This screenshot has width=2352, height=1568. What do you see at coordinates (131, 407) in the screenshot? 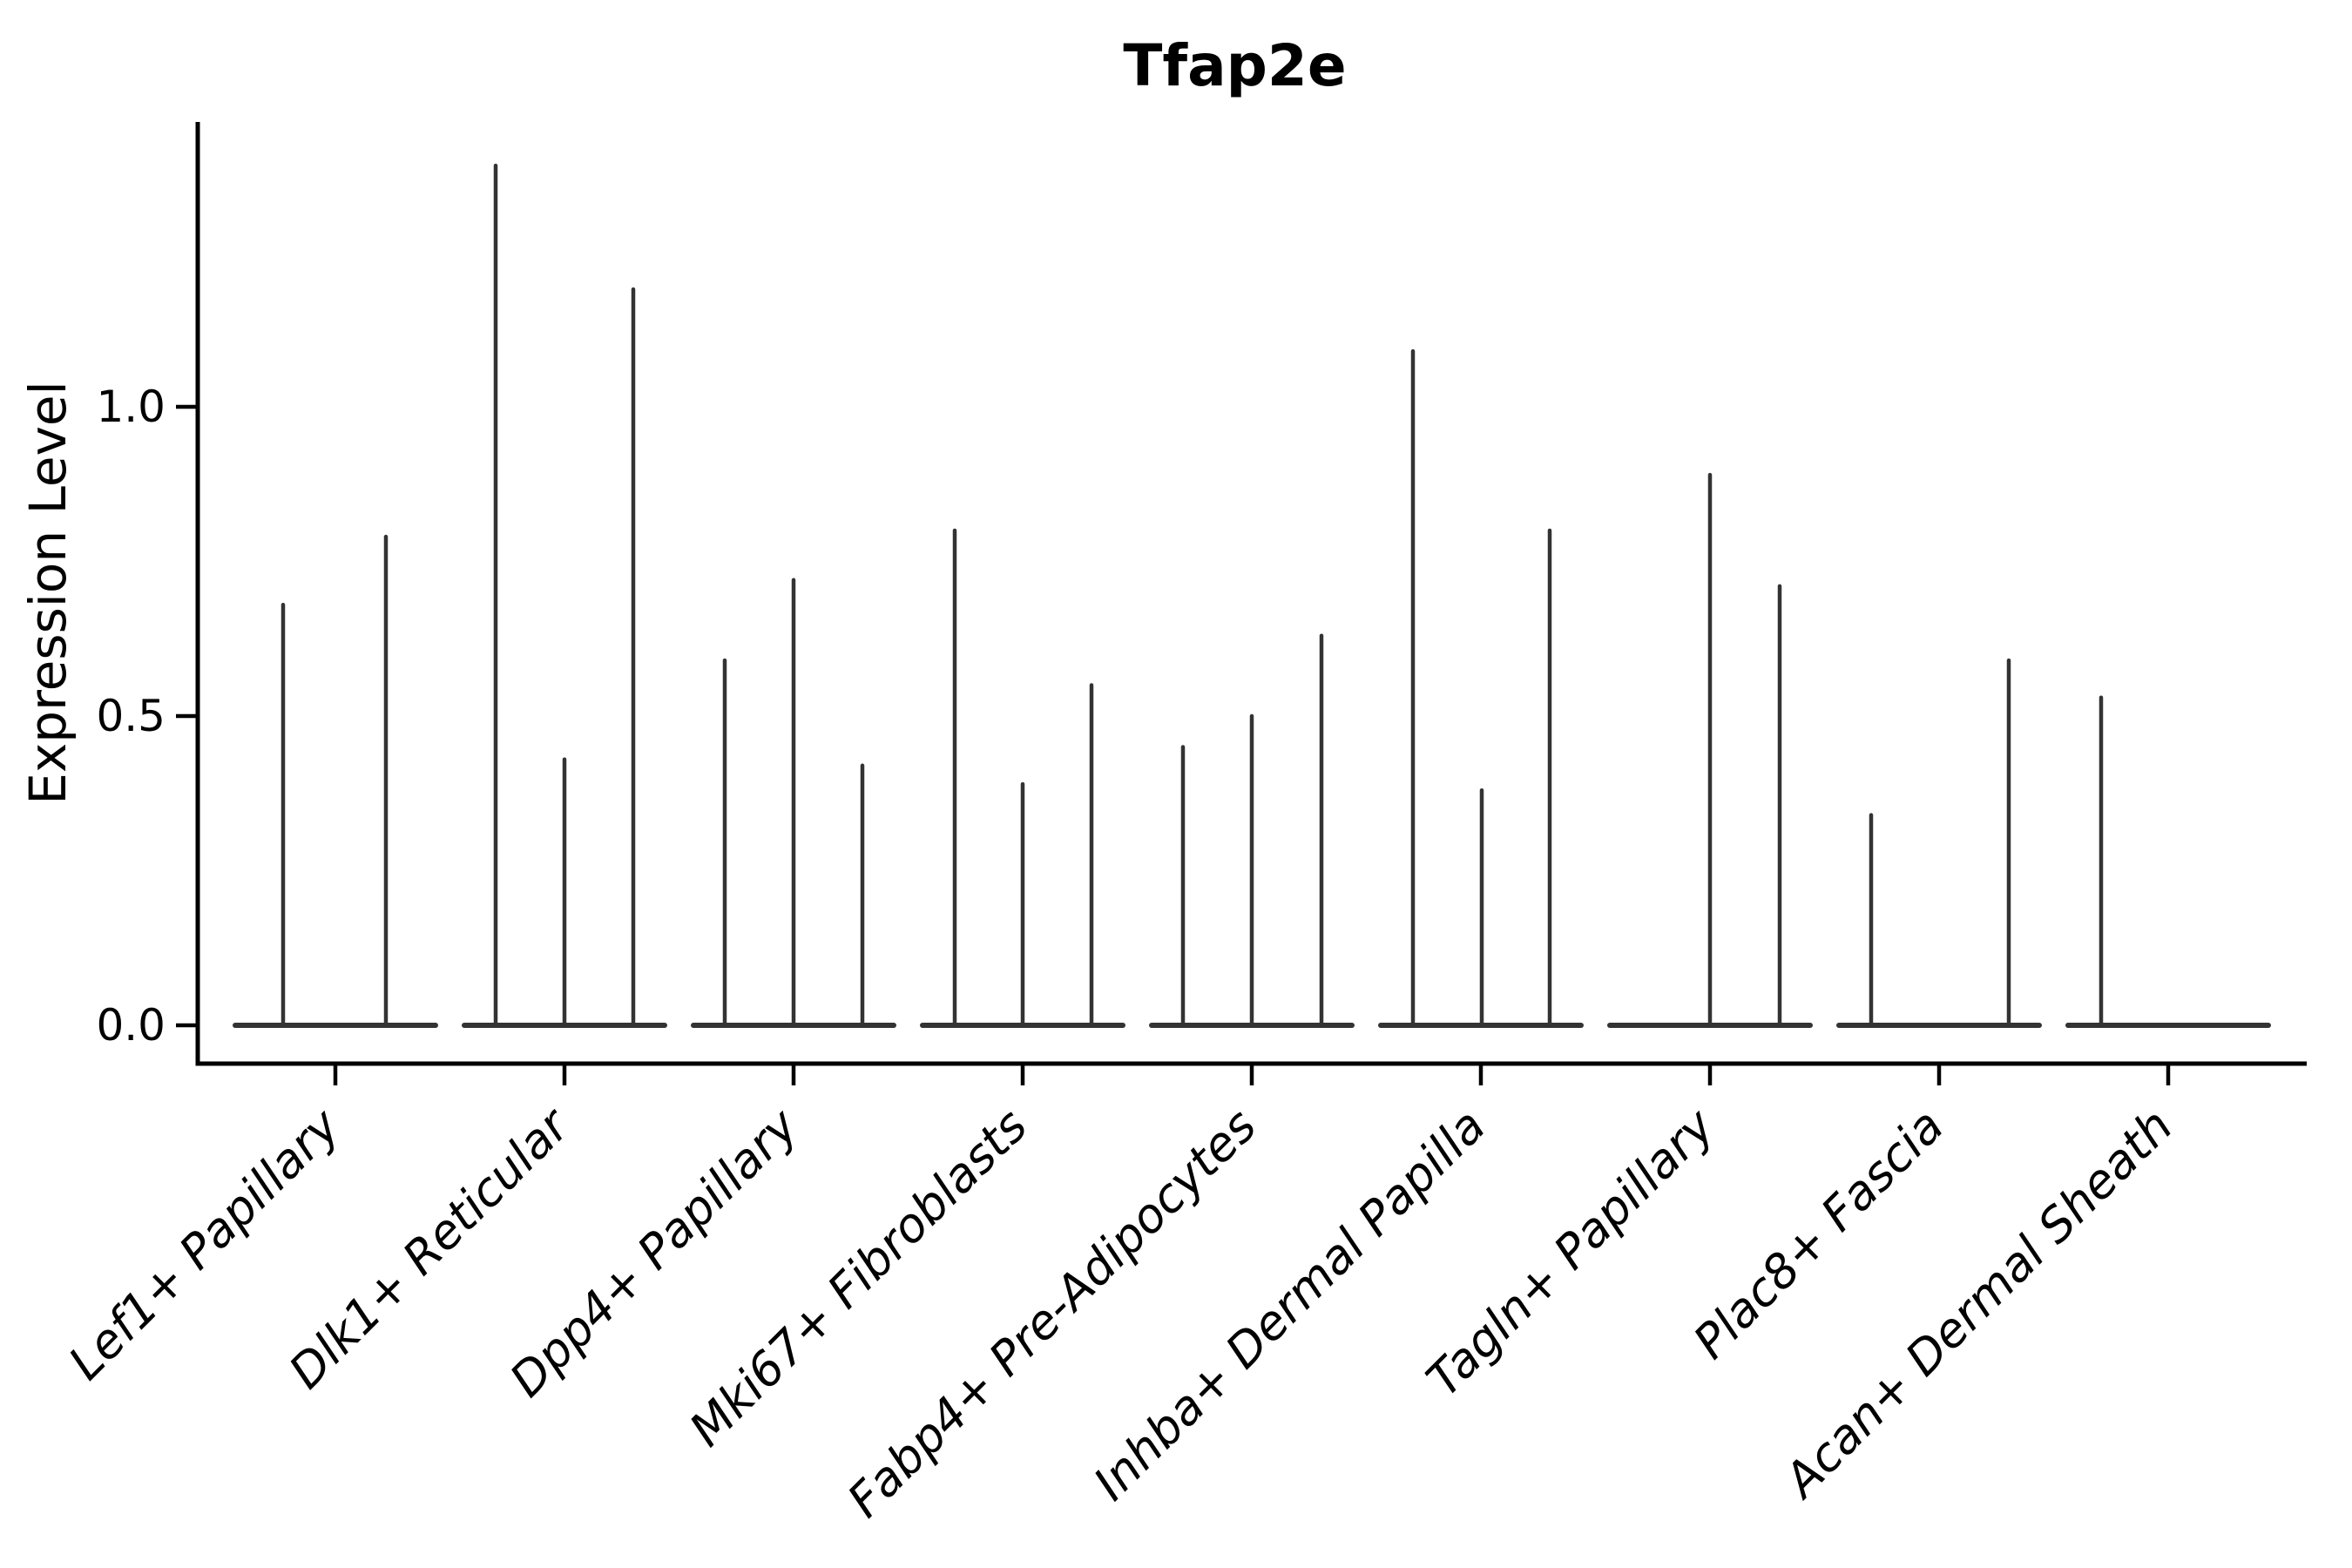
I see `y-tick-label: 1.0` at bounding box center [131, 407].